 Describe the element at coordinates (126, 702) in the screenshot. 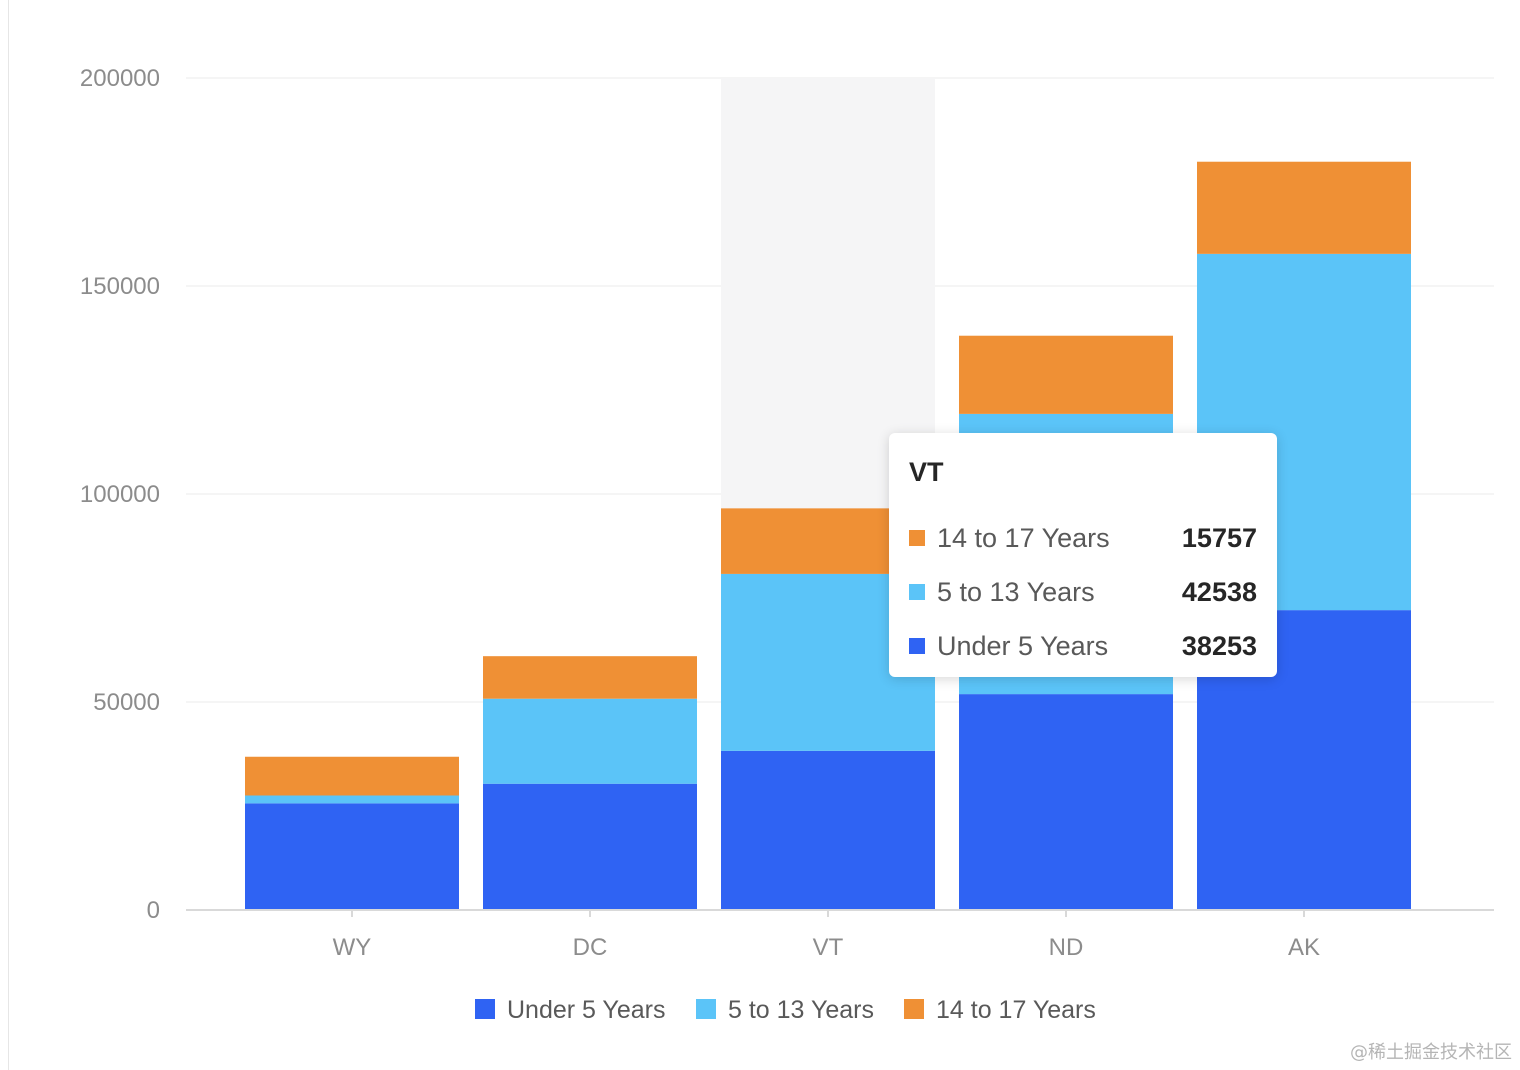

I see `y-tick-label: 50000` at that location.